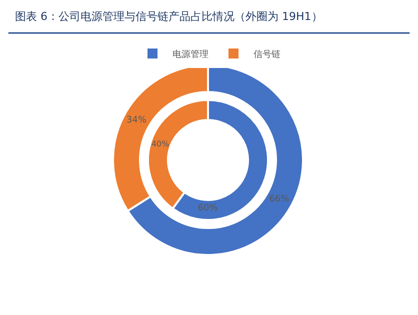 The width and height of the screenshot is (418, 315). I want to click on data-label: 66%, so click(279, 199).